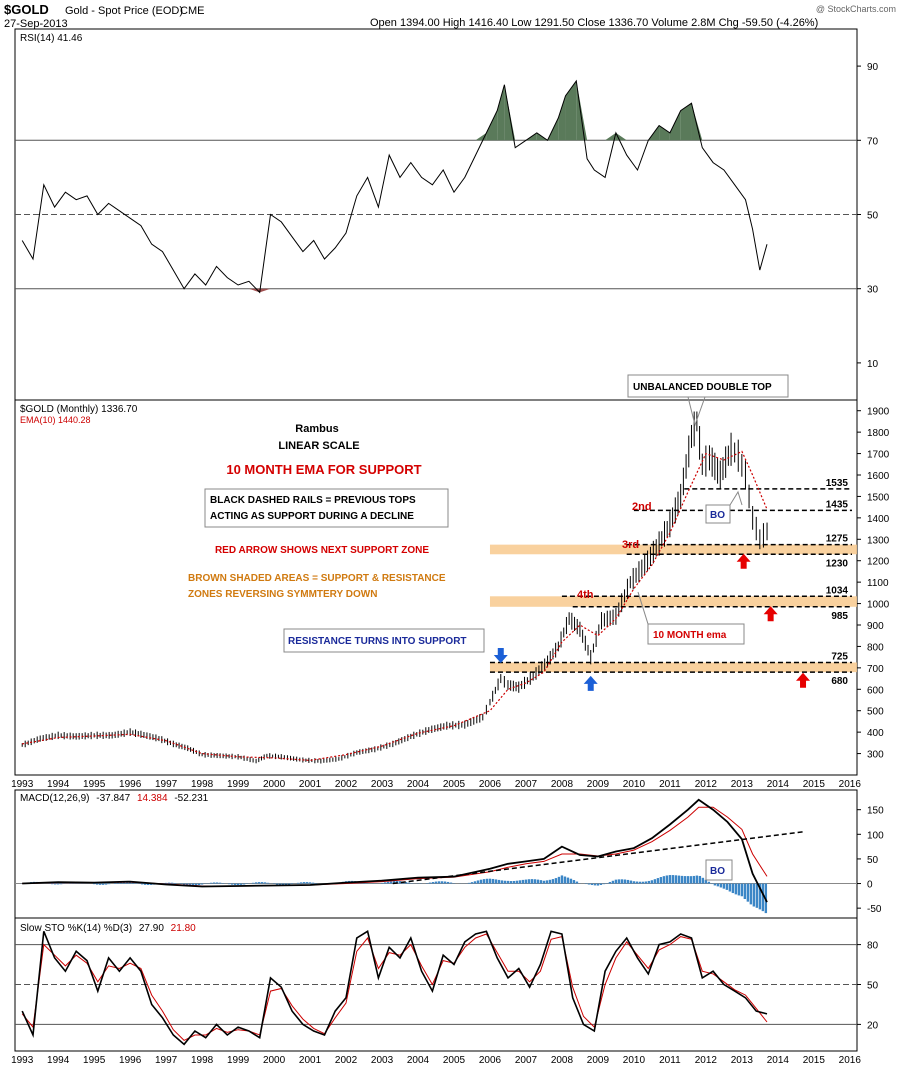 Image resolution: width=900 pixels, height=1069 pixels. What do you see at coordinates (500, 655) in the screenshot?
I see `blue-down-arrow` at bounding box center [500, 655].